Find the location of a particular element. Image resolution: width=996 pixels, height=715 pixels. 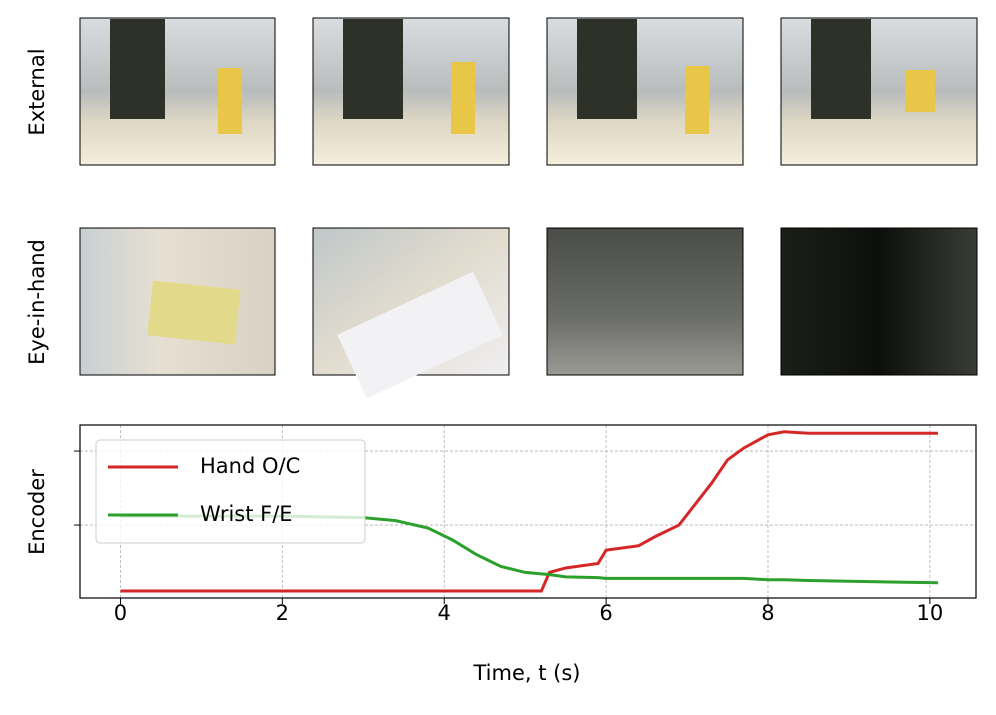

x-tick-label: 0 is located at coordinates (120, 613).